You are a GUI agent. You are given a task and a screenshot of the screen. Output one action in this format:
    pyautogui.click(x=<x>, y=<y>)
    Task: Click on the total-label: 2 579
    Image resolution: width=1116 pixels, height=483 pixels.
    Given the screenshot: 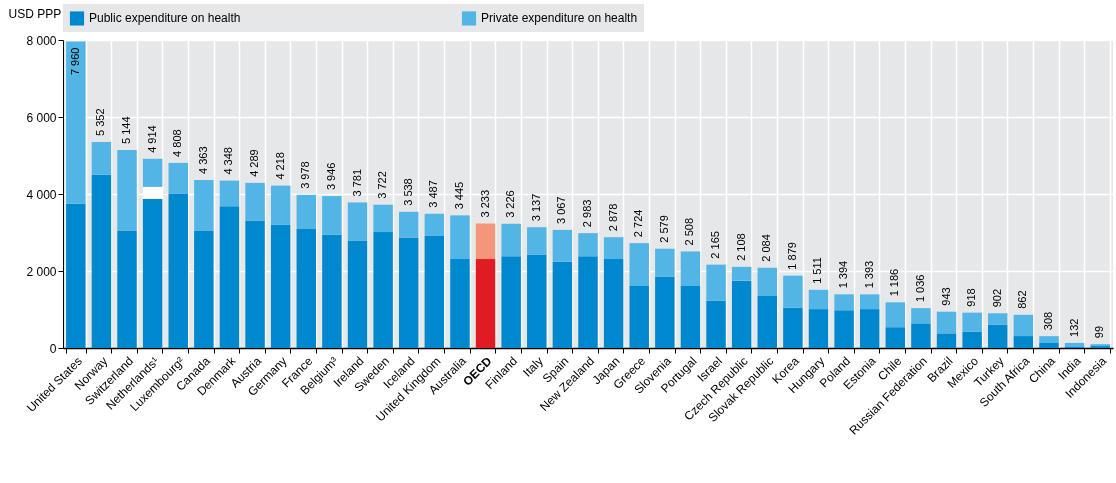 What is the action you would take?
    pyautogui.click(x=663, y=229)
    